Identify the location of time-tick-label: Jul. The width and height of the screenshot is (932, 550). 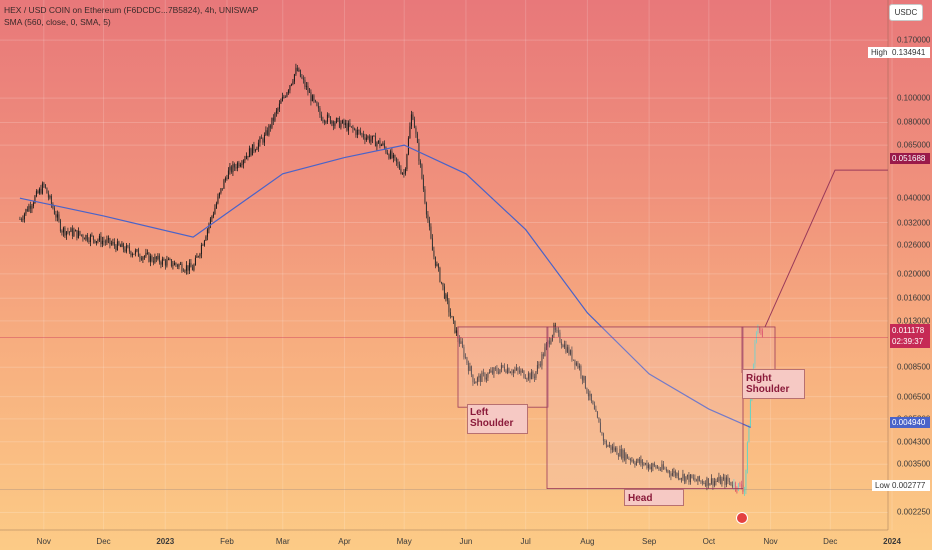
(525, 541).